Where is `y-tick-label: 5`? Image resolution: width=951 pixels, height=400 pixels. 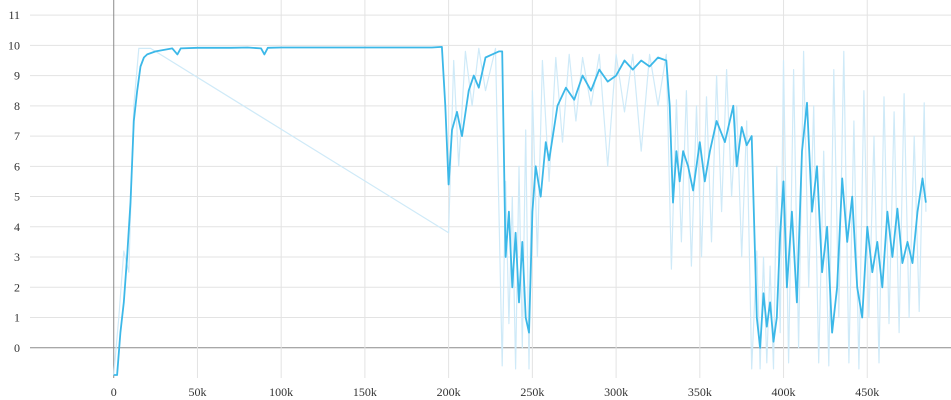
y-tick-label: 5 is located at coordinates (17, 197).